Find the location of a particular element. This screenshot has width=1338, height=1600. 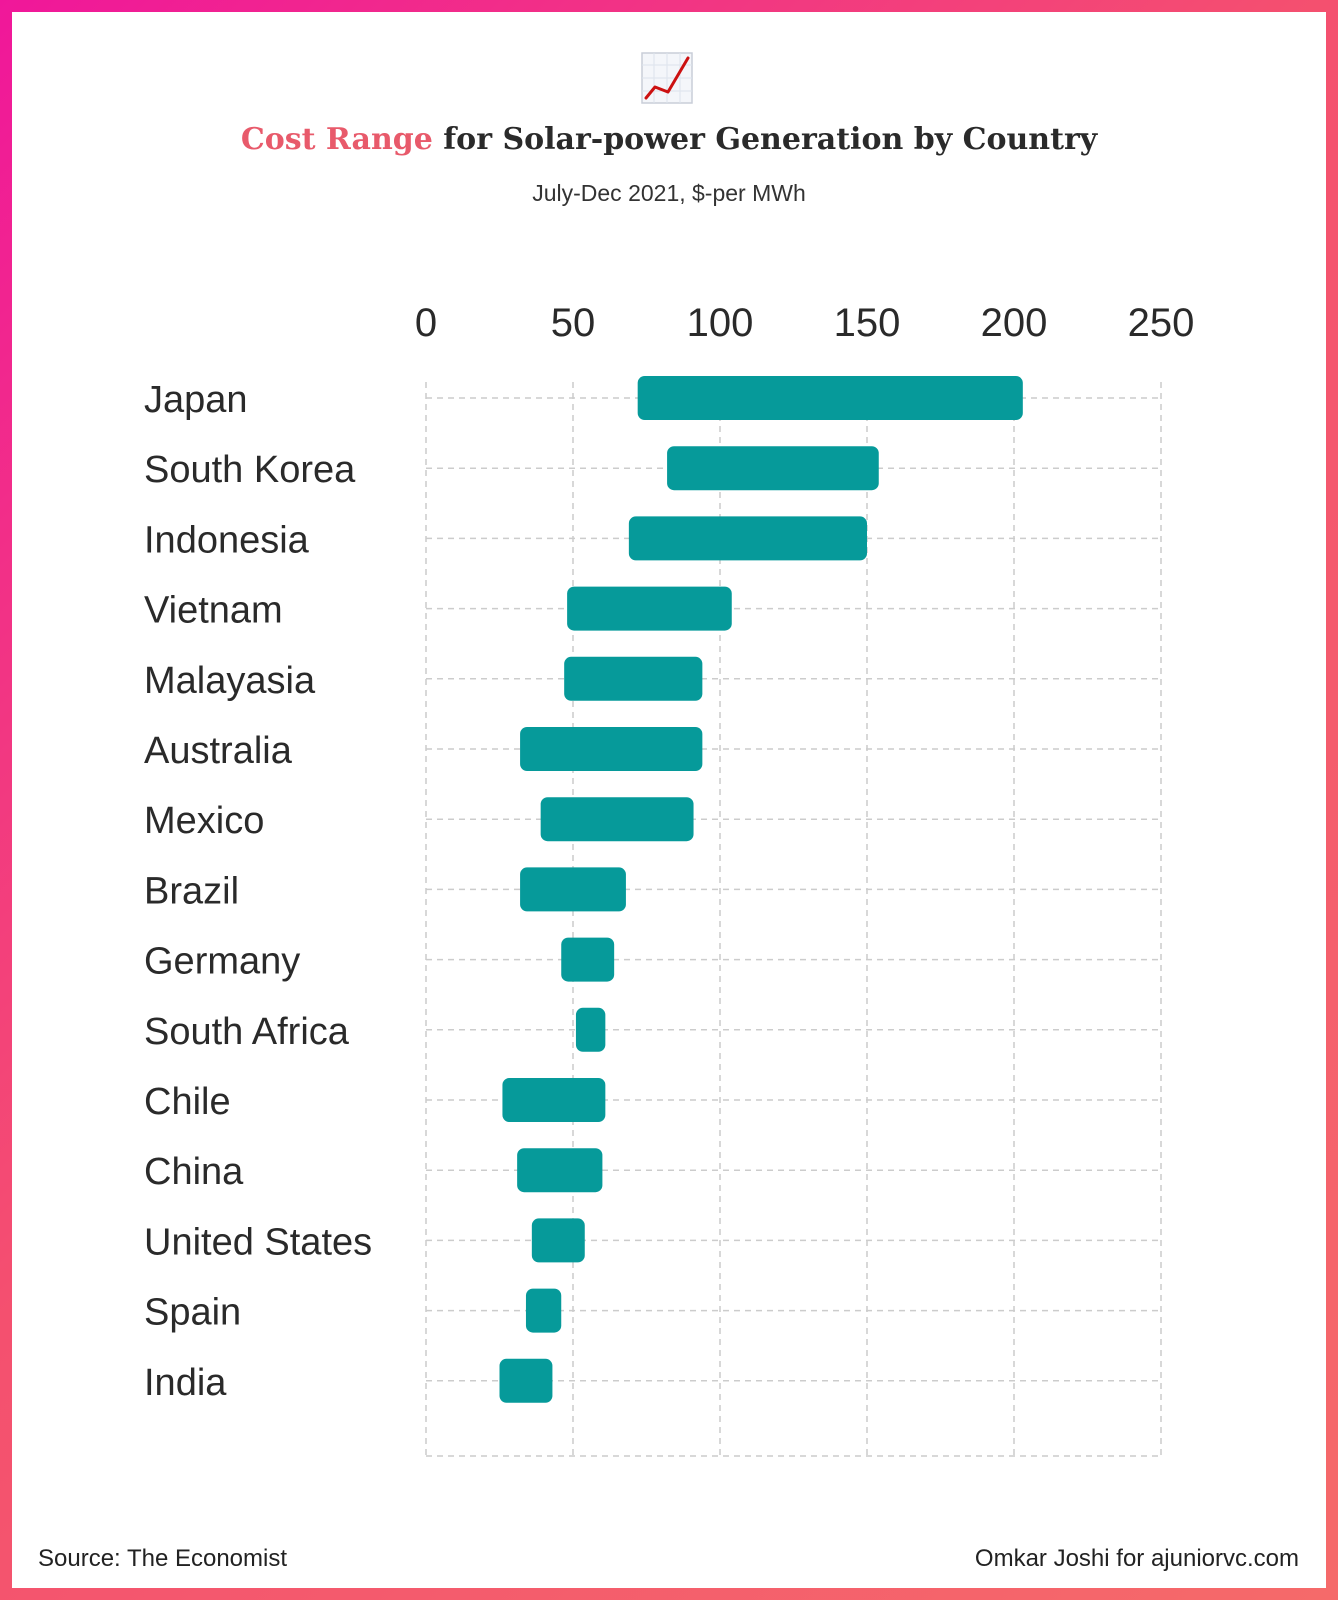

chart-subtitle: July-Dec 2021, $-per MWh is located at coordinates (669, 193).